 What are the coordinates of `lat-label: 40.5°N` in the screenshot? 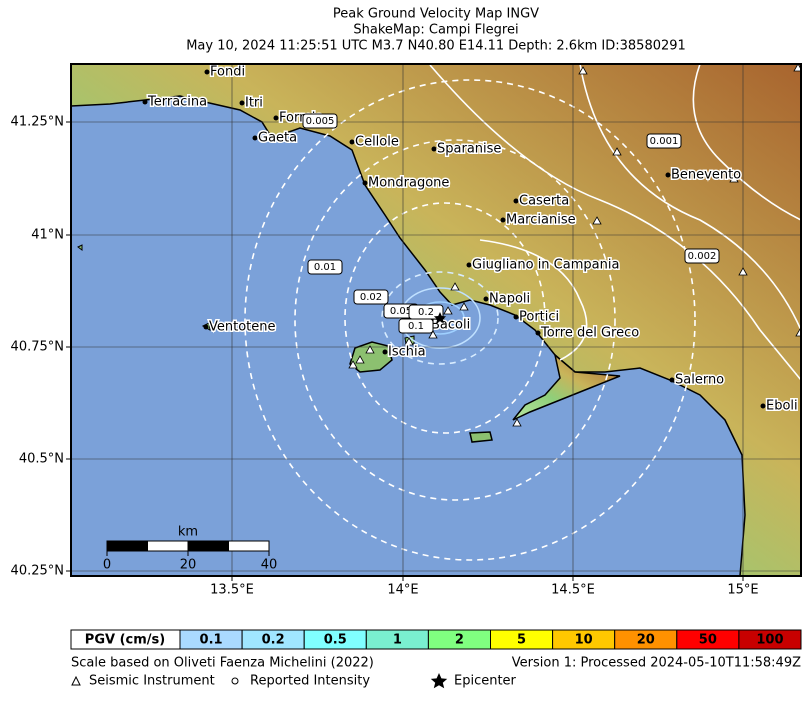 It's located at (41, 459).